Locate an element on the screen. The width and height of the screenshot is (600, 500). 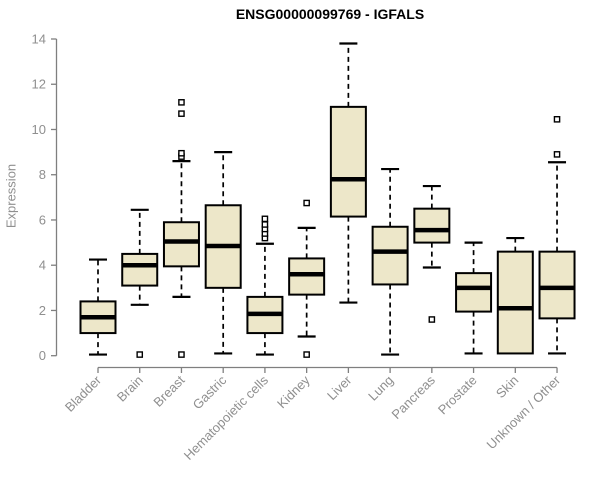
x-category-label-liver: Liver is located at coordinates (339, 387).